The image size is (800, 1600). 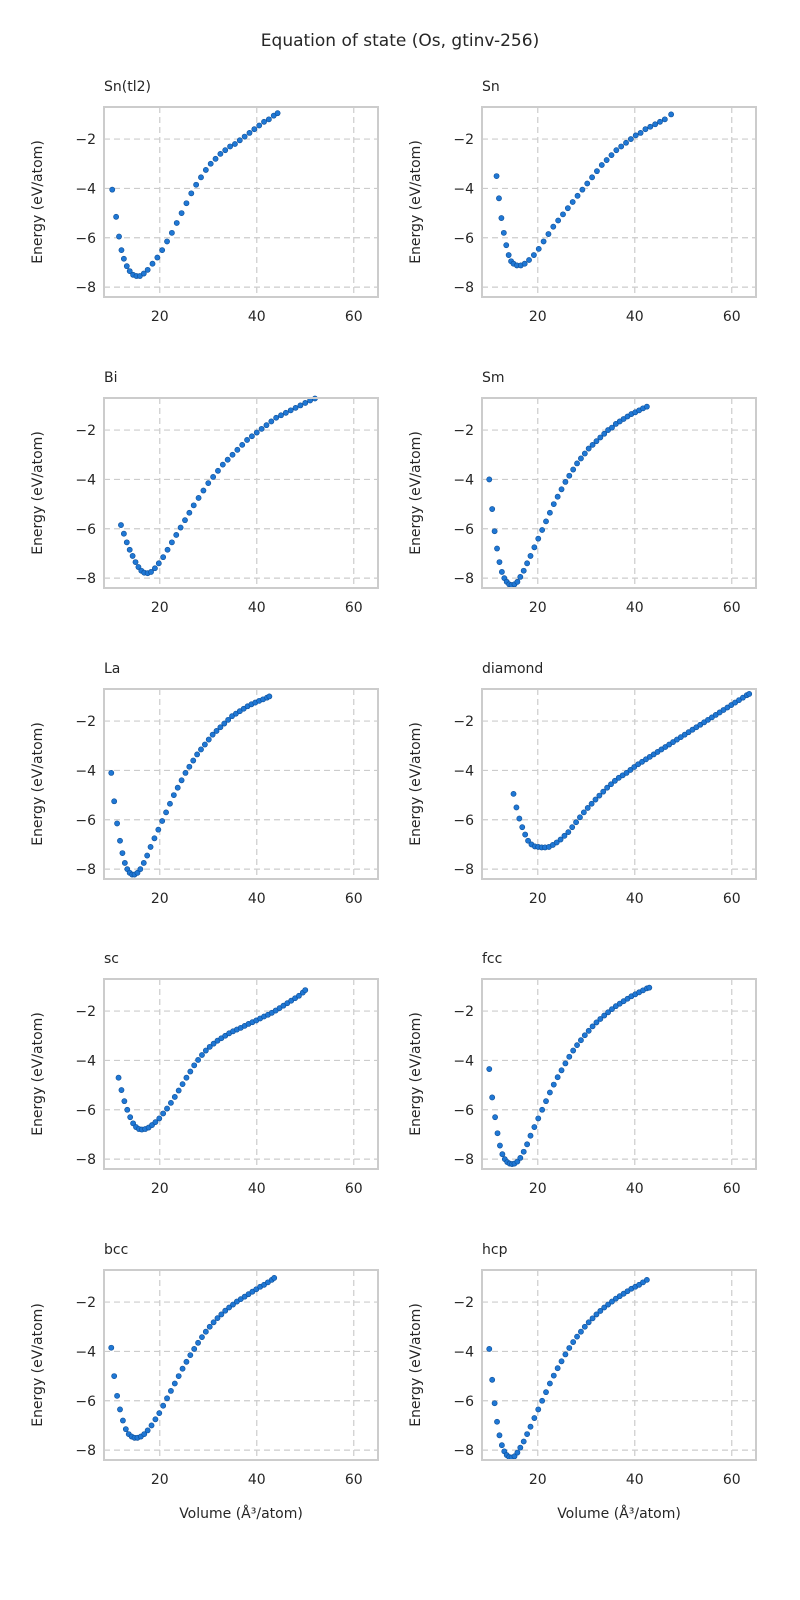 What do you see at coordinates (204, 784) in the screenshot?
I see `panel-4: La 20 40 60 −8 −6 −4 −2 Energy (eV/atom)` at bounding box center [204, 784].